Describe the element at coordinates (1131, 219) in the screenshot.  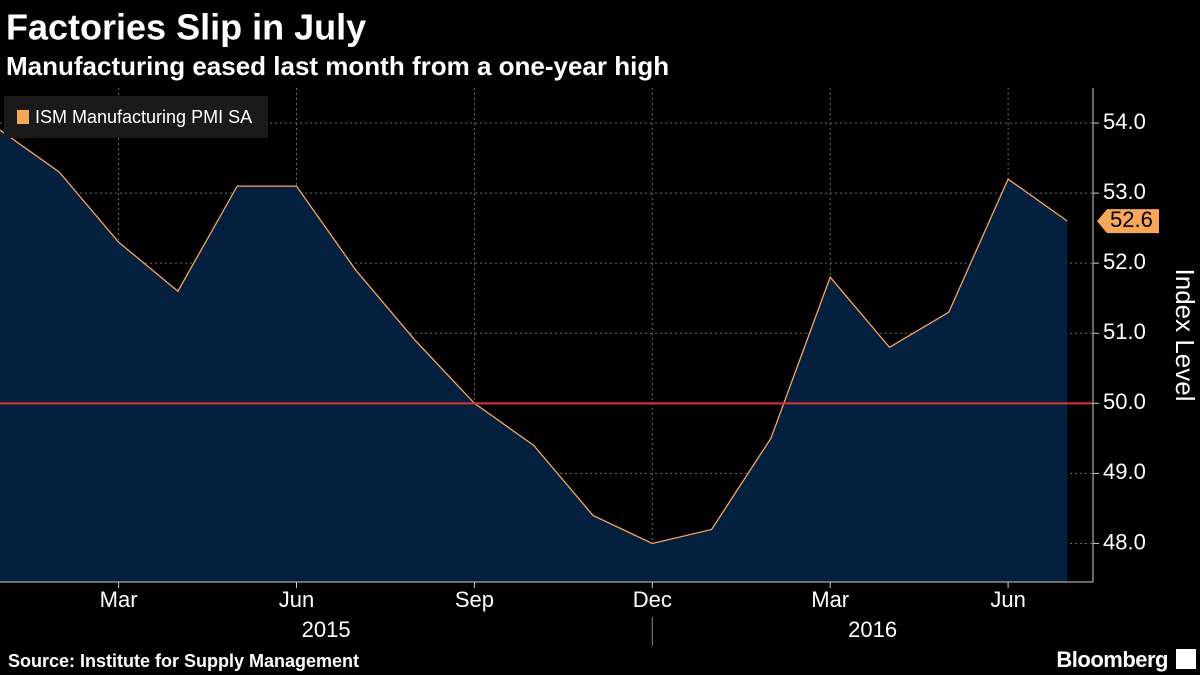
I see `last-value-label: 52.6` at that location.